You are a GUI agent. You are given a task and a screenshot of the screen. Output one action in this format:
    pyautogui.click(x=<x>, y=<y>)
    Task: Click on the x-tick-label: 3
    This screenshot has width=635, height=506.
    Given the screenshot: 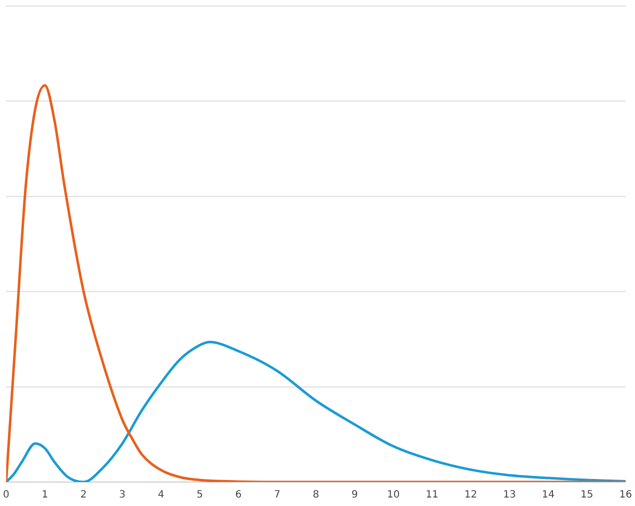 What is the action you would take?
    pyautogui.click(x=122, y=495)
    